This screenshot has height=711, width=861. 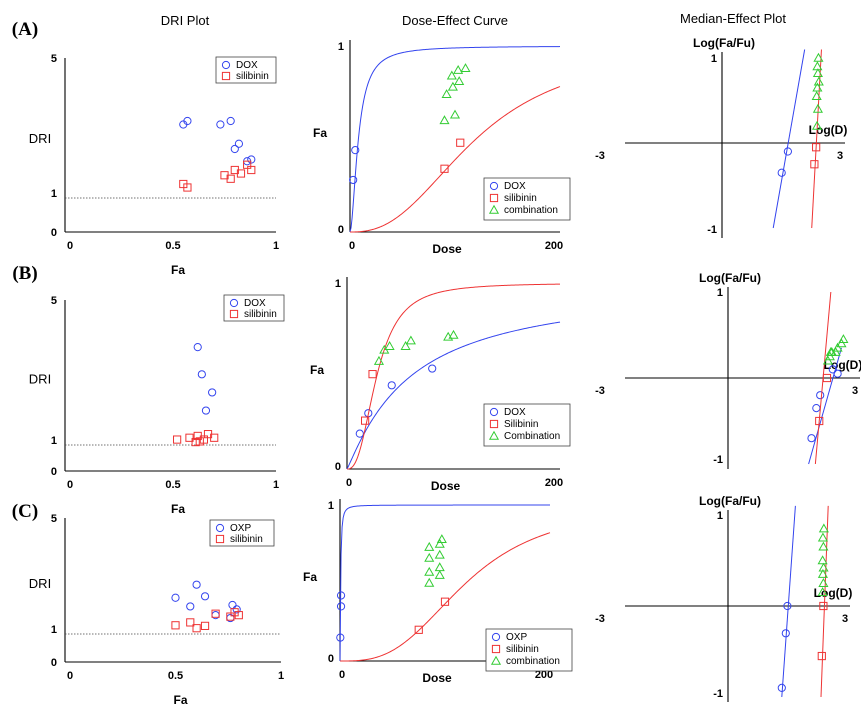 What do you see at coordinates (842, 365) in the screenshot?
I see `median-x-label: Log(D)` at bounding box center [842, 365].